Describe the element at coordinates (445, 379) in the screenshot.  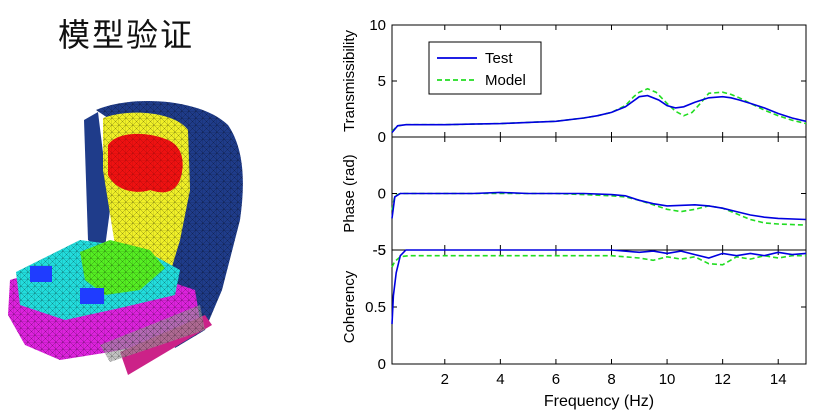
I see `x-tick-label: 2` at that location.